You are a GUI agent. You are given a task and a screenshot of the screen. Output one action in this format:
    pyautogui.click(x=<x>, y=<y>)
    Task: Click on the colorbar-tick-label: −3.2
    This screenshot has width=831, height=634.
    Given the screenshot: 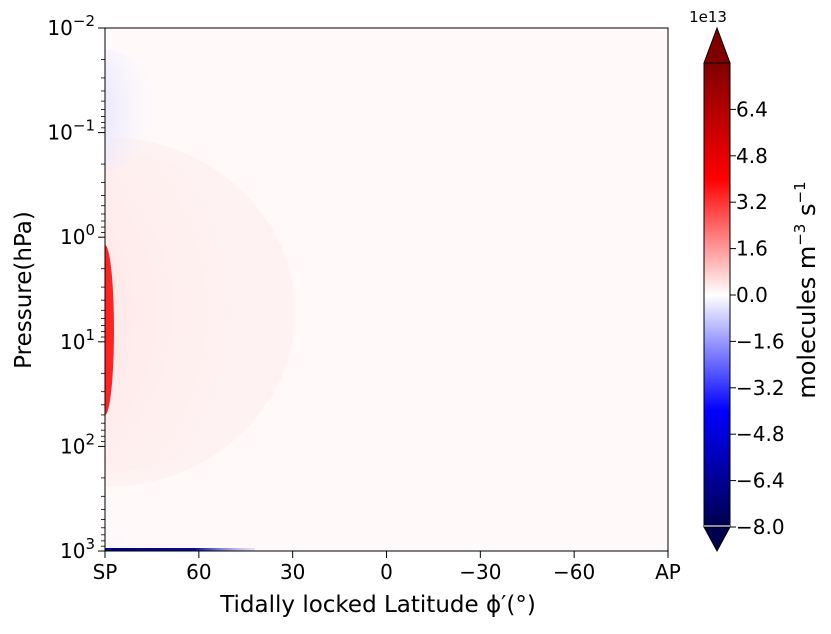 What is the action you would take?
    pyautogui.click(x=760, y=388)
    